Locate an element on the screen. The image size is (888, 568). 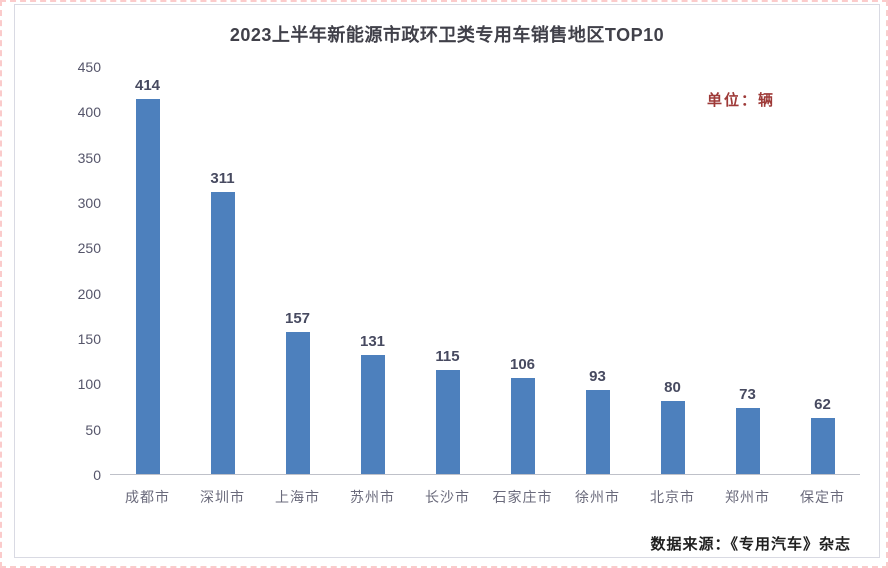
bar-slot: 131 is located at coordinates (372, 270).